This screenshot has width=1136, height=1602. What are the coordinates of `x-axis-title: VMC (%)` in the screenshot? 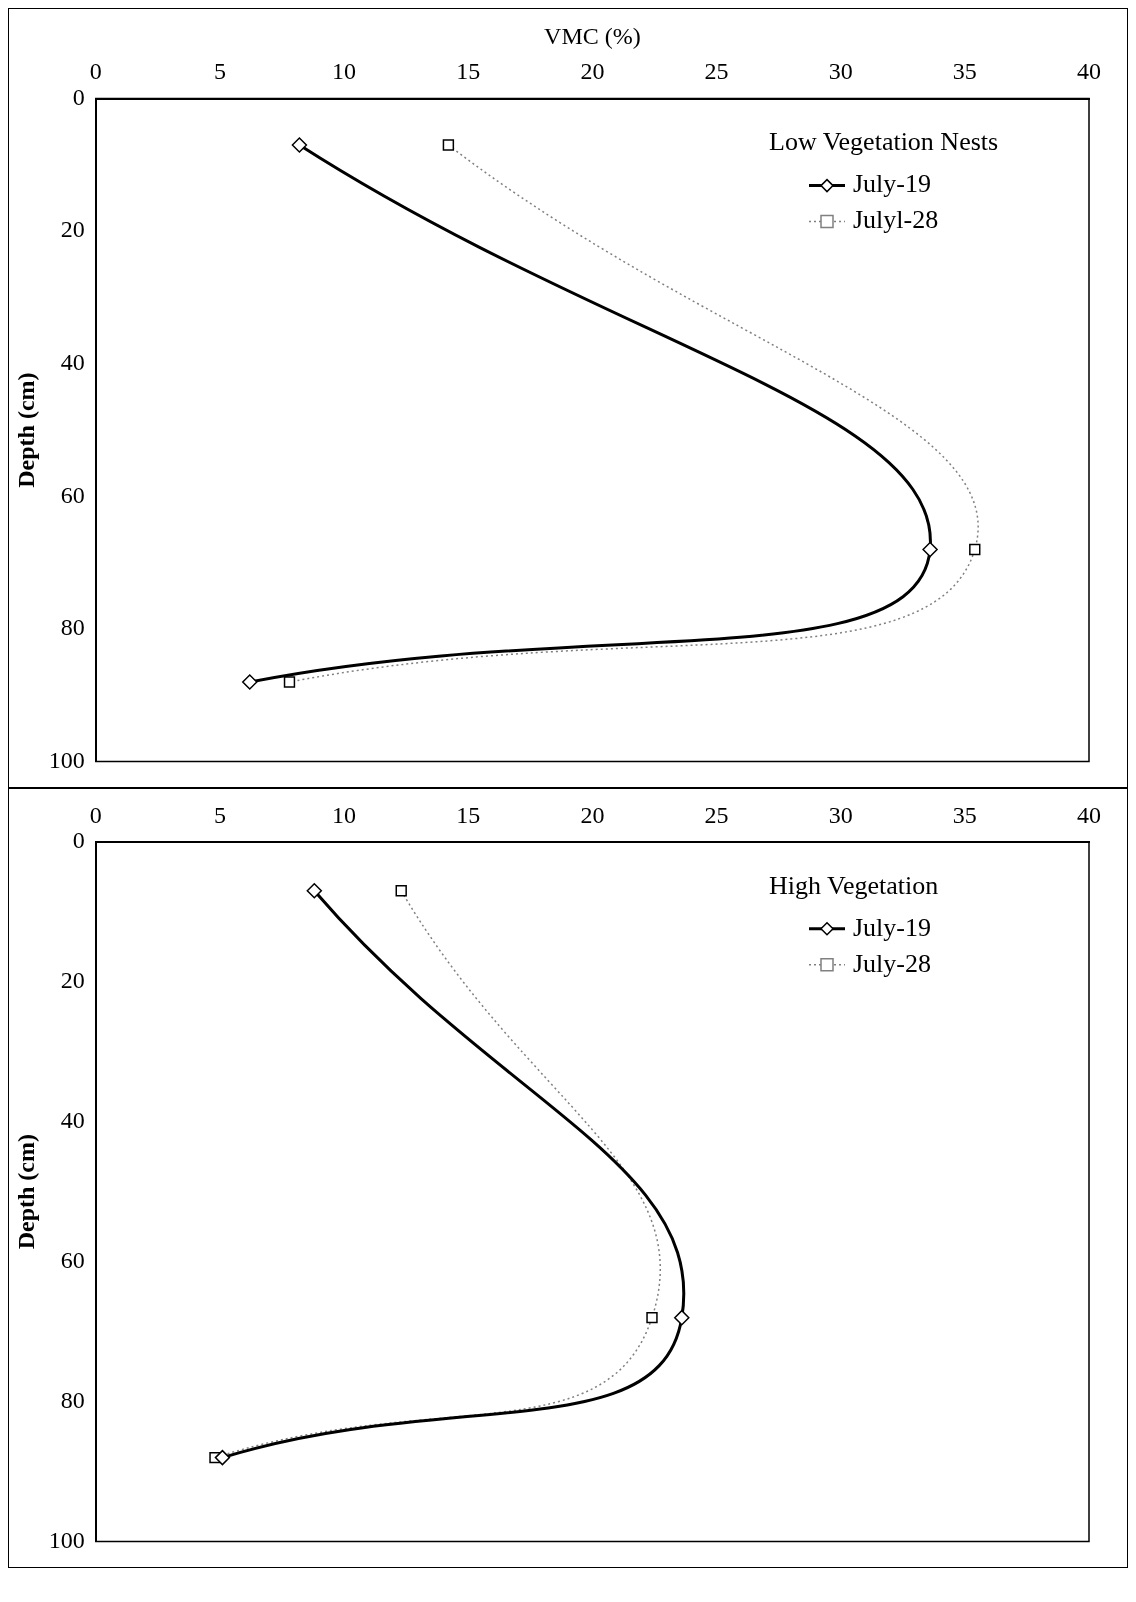 It's located at (592, 35).